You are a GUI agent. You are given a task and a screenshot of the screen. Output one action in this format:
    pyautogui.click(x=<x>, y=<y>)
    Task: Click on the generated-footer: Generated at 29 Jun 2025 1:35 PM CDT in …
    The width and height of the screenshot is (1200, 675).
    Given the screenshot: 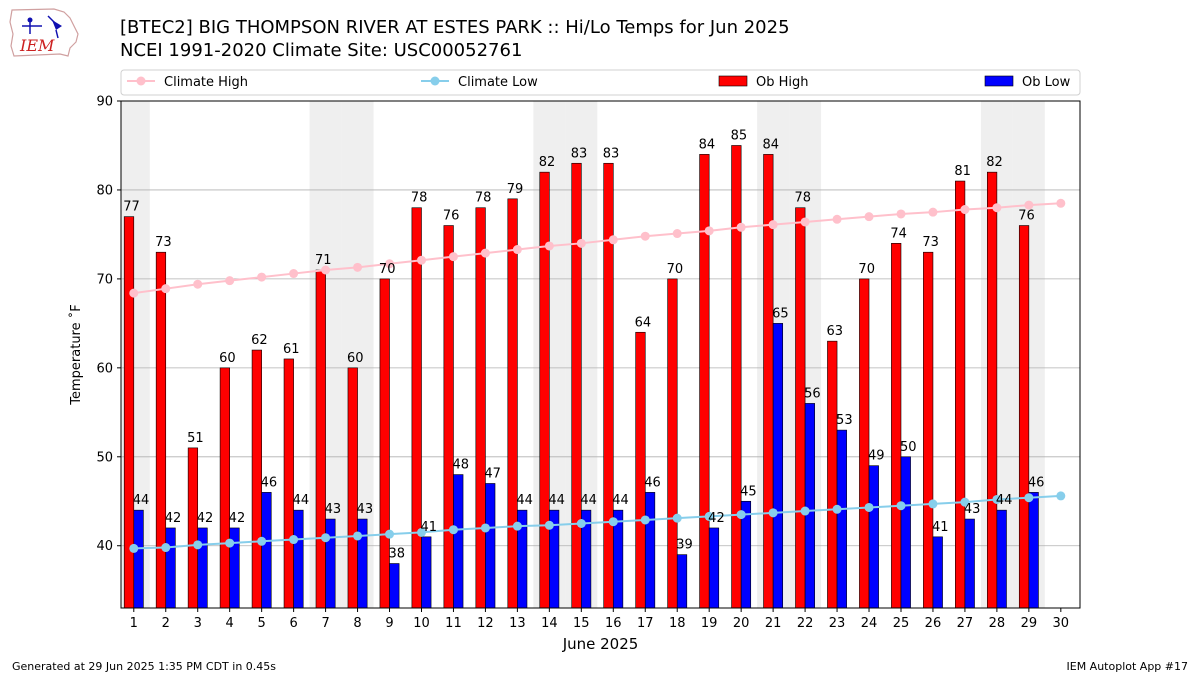 What is the action you would take?
    pyautogui.click(x=144, y=666)
    